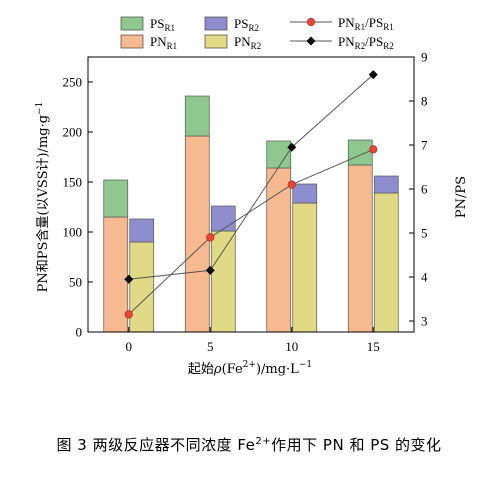  What do you see at coordinates (311, 22) in the screenshot?
I see `legend-marker-ratio-r1` at bounding box center [311, 22].